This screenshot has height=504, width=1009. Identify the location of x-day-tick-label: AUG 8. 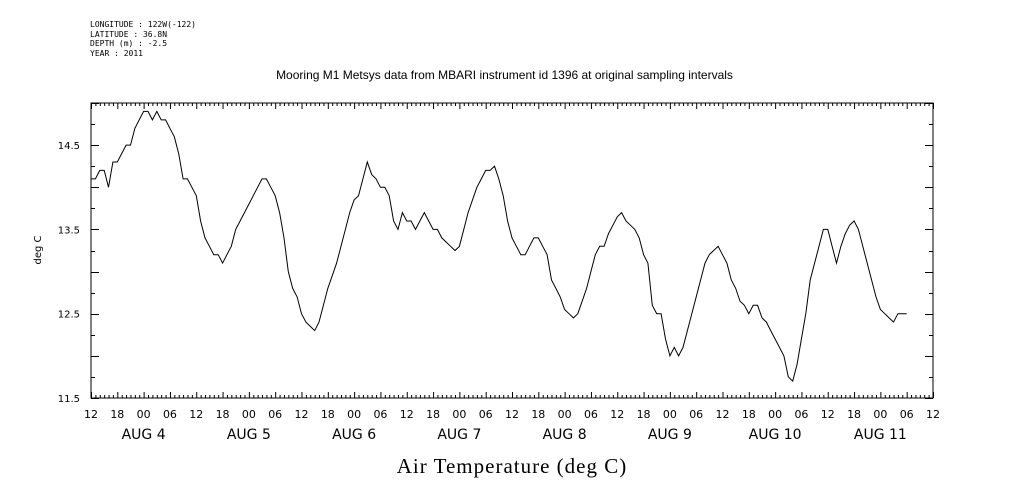
(565, 435).